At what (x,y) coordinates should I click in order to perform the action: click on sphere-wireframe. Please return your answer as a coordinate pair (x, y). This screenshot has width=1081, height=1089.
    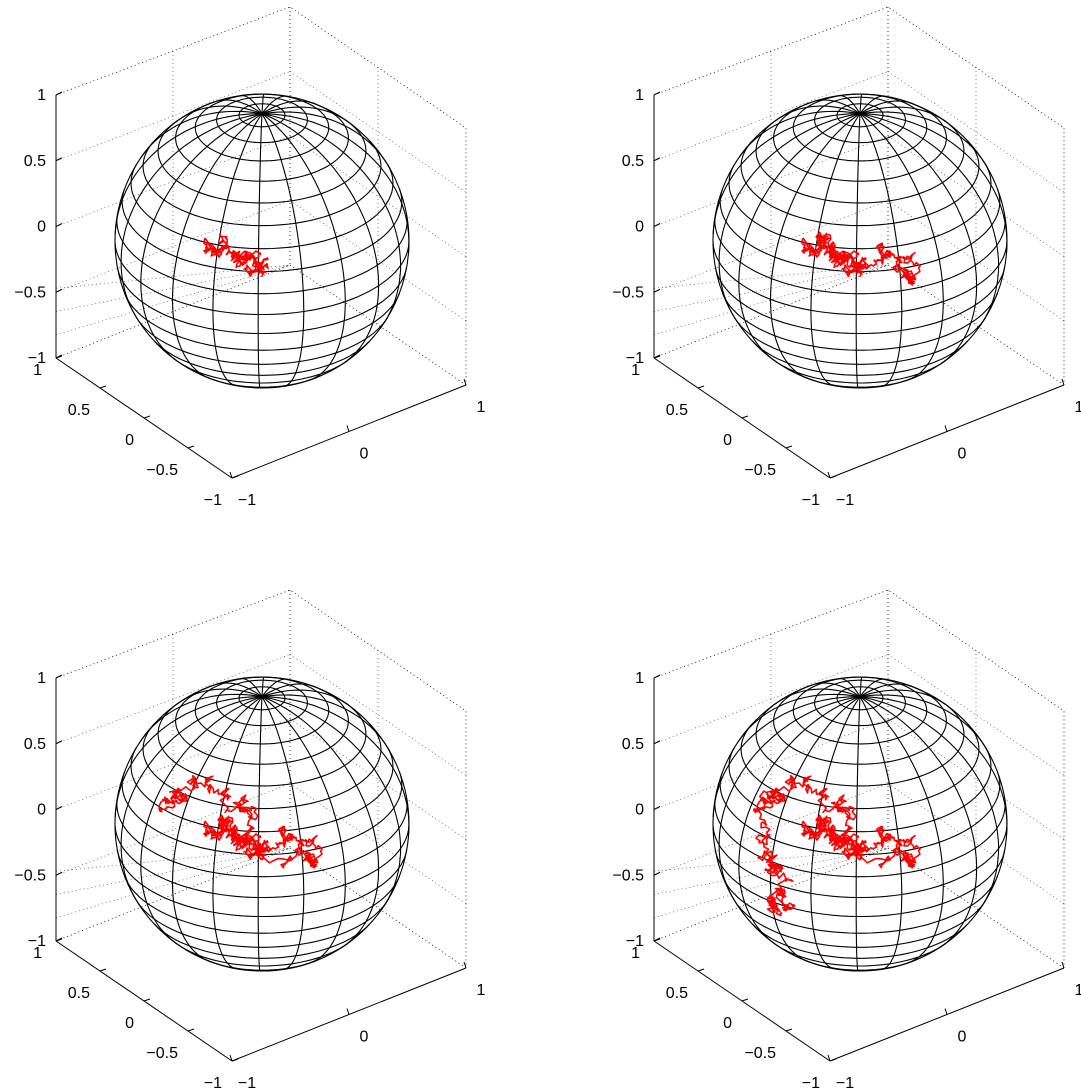
    Looking at the image, I should click on (860, 824).